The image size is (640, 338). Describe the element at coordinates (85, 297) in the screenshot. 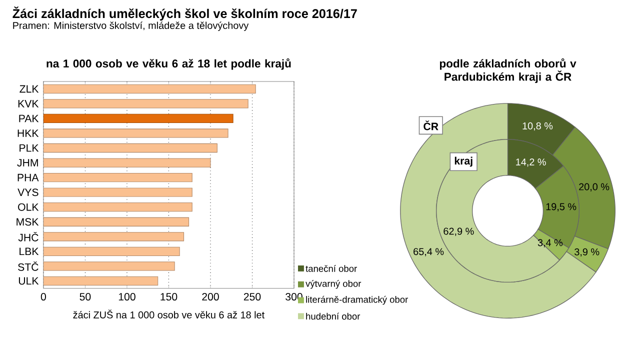

I see `x-tick-label: 50` at that location.